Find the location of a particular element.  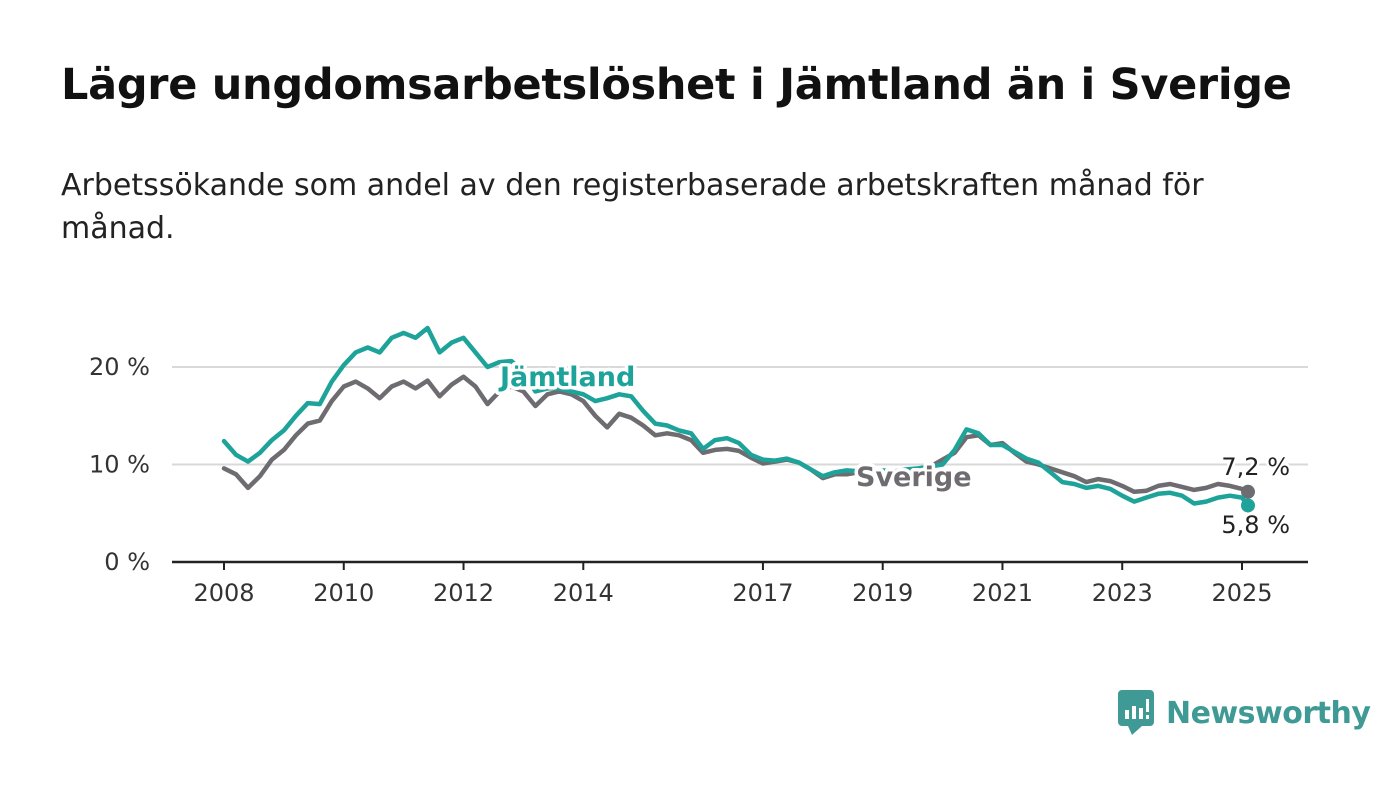

y-tick-label: 0 % is located at coordinates (127, 562).